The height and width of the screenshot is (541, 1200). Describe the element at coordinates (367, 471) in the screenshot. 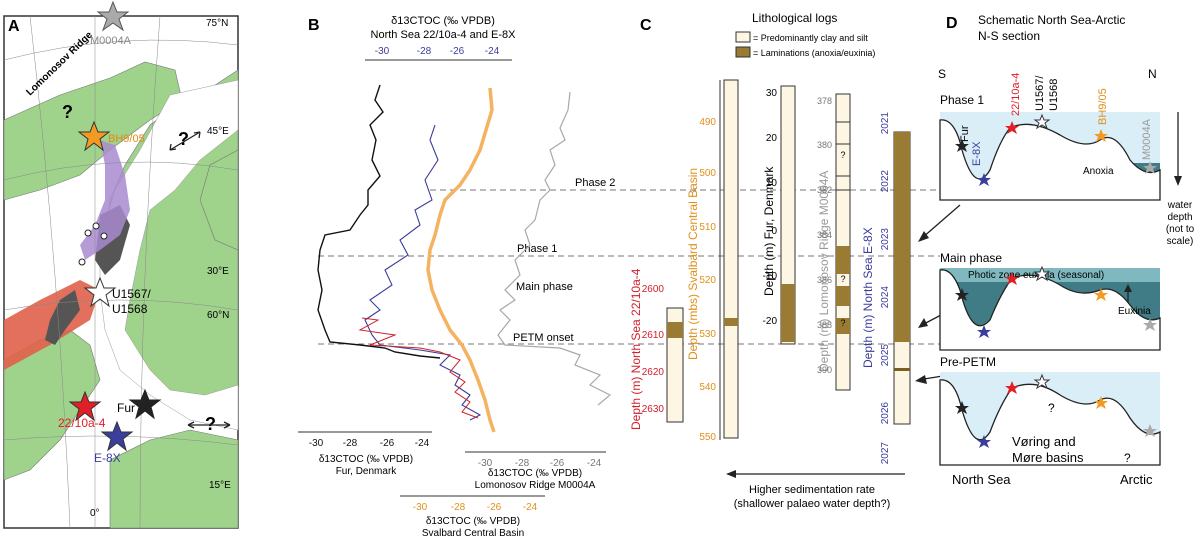

I see `fur-axis-subtitle: Fur, Denmark` at that location.